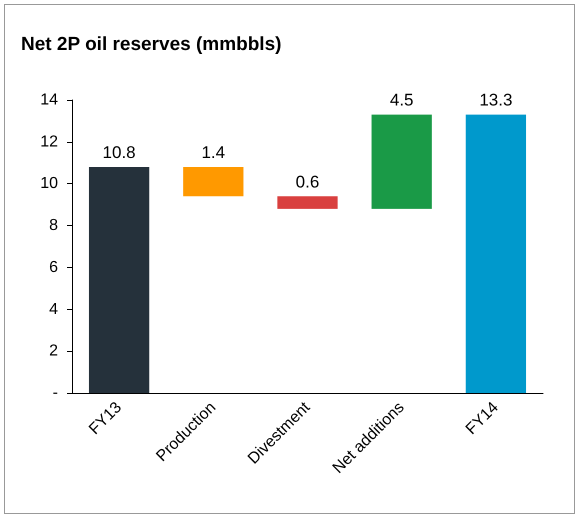 This screenshot has width=579, height=518. I want to click on y-tick-label: 4, so click(53, 309).